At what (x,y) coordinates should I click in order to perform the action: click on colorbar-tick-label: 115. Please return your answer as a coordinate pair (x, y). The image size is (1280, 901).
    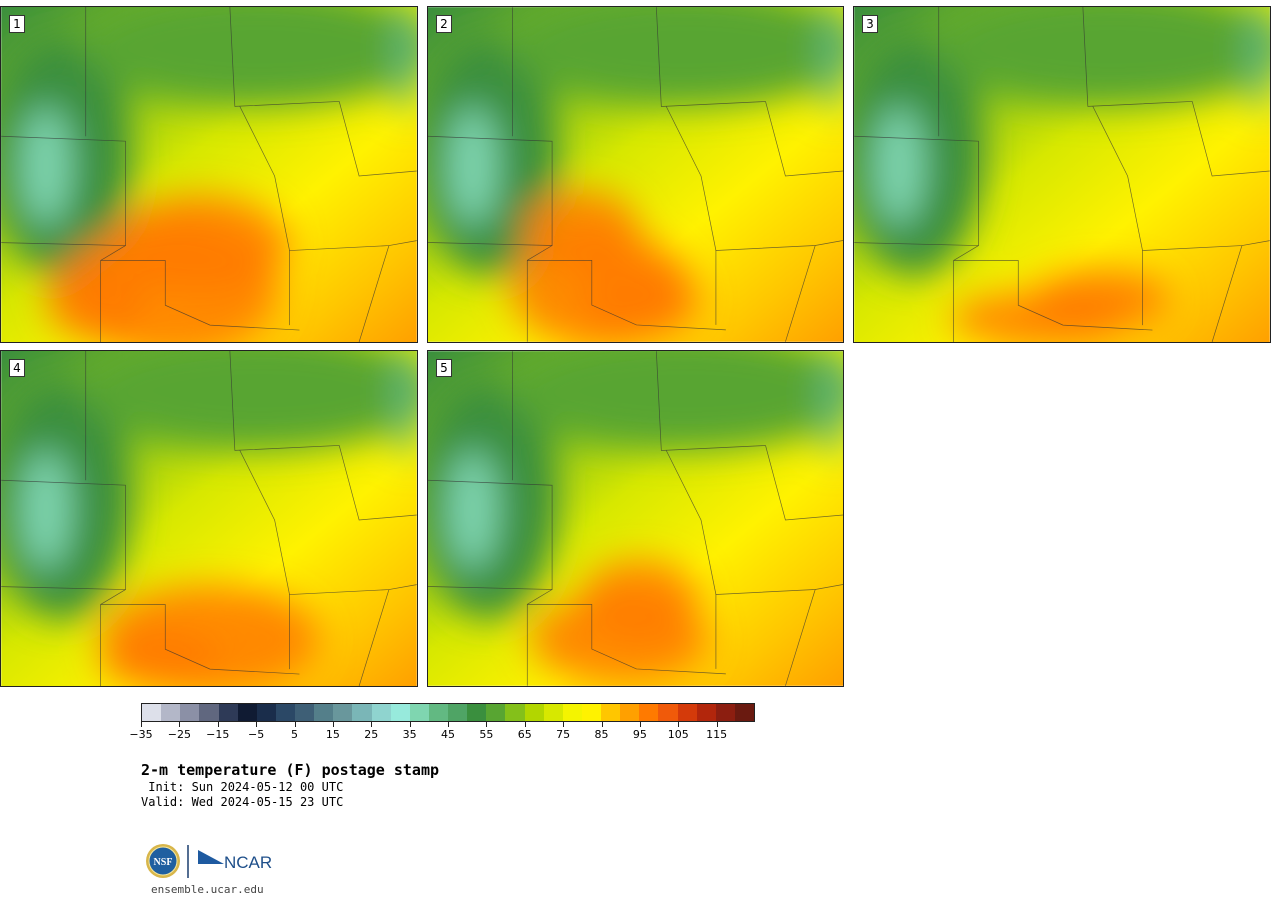
    Looking at the image, I should click on (717, 734).